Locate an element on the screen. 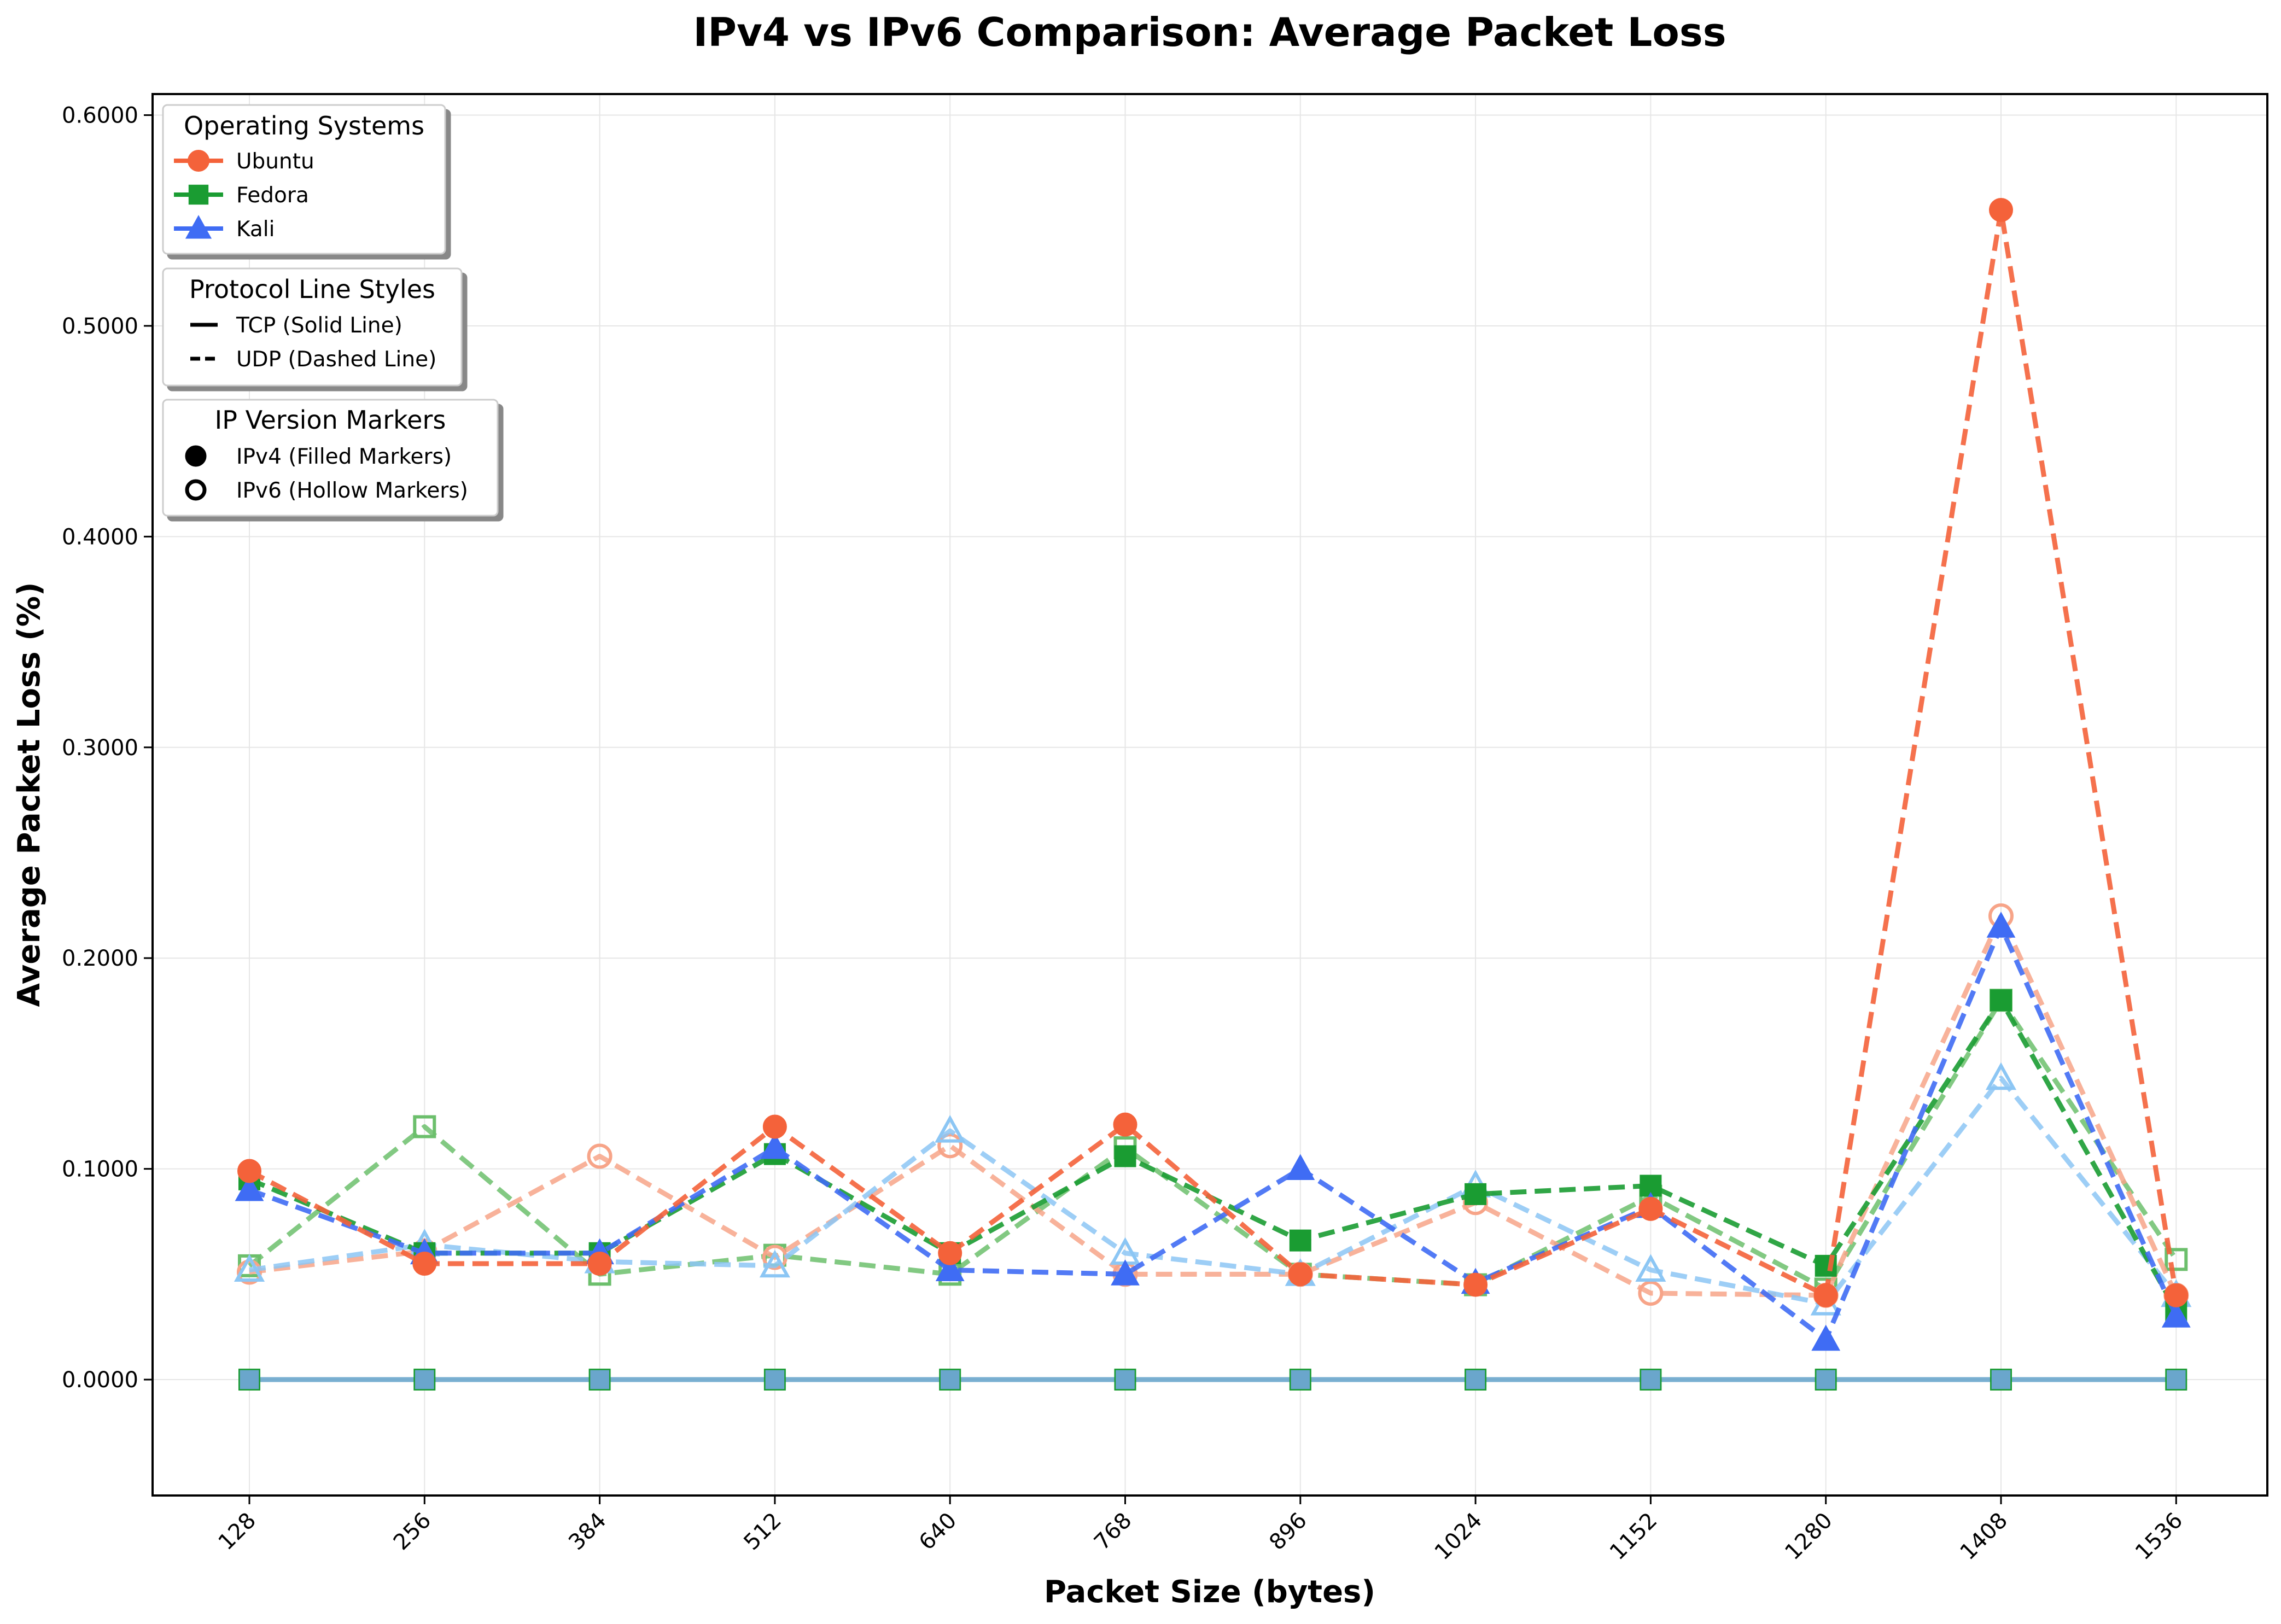 Image resolution: width=2281 pixels, height=1624 pixels. y-tick-label: 0.3000 is located at coordinates (100, 748).